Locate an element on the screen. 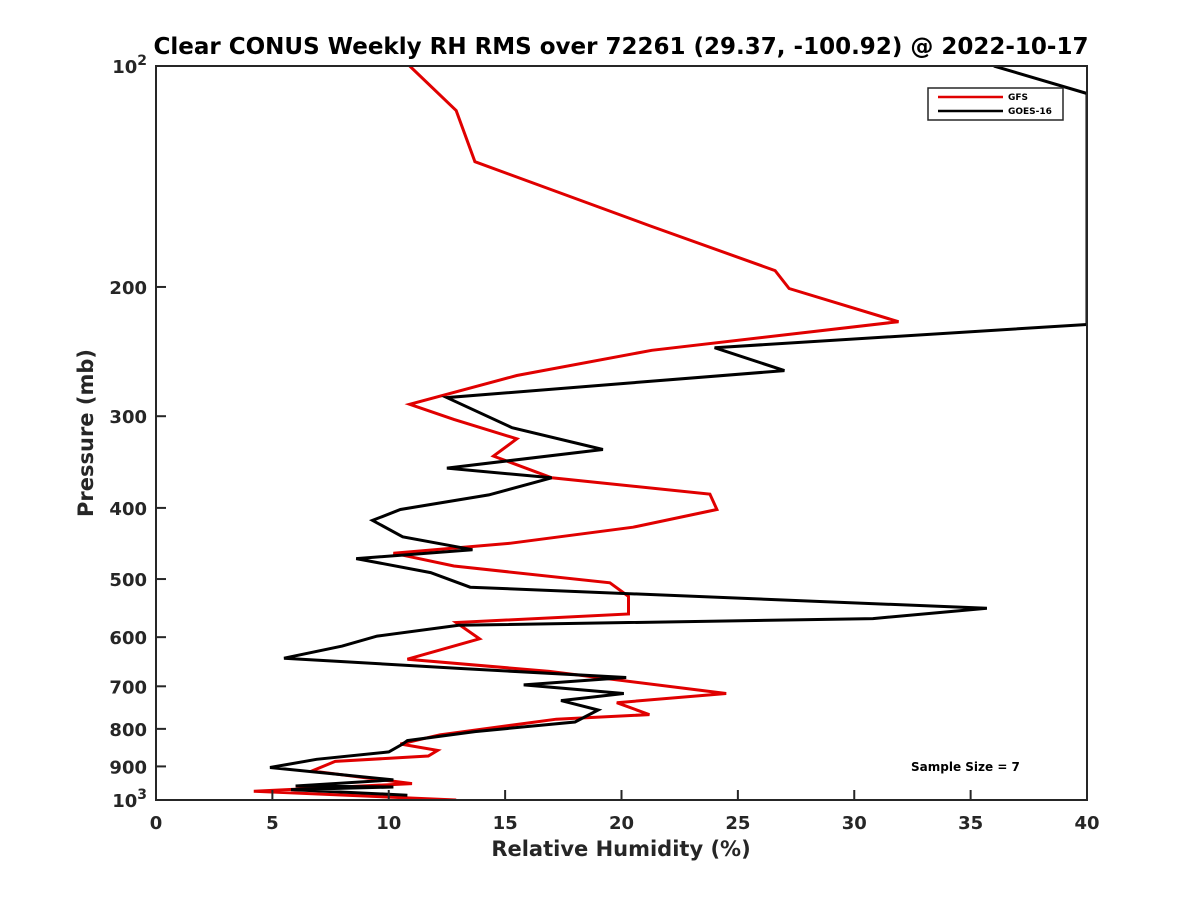 This screenshot has width=1200, height=900. y-tick-label: 10³ is located at coordinates (129, 799).